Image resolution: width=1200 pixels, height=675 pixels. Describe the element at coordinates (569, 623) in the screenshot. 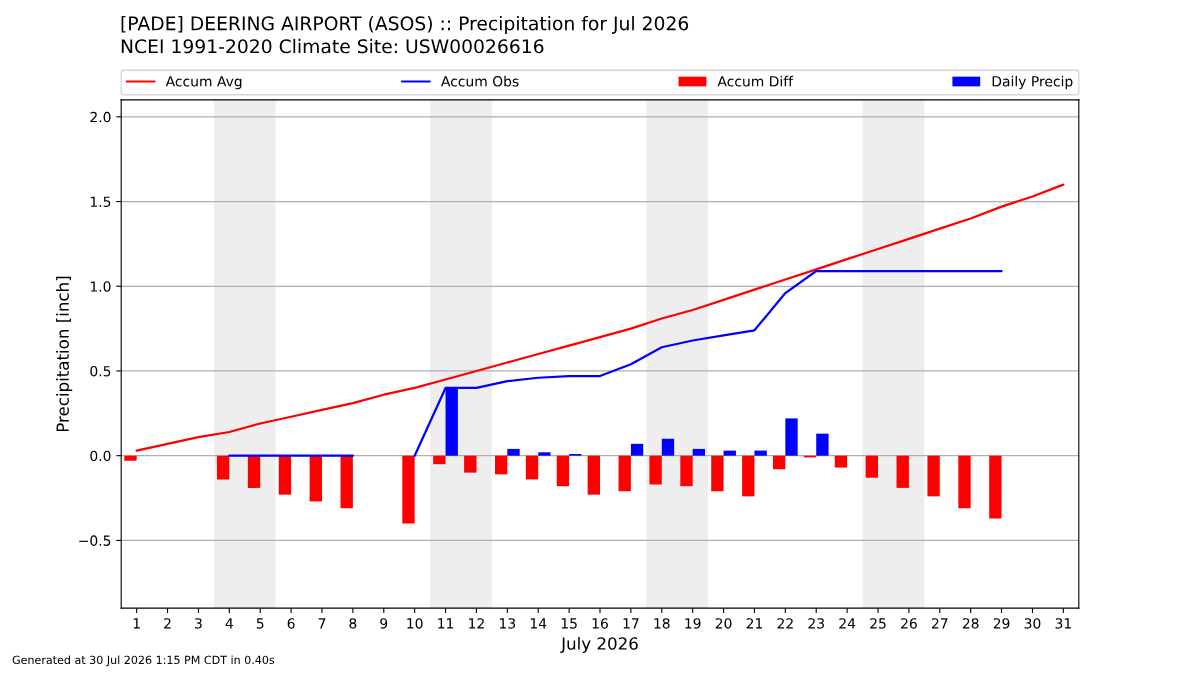

I see `x-tick-label: 15` at that location.